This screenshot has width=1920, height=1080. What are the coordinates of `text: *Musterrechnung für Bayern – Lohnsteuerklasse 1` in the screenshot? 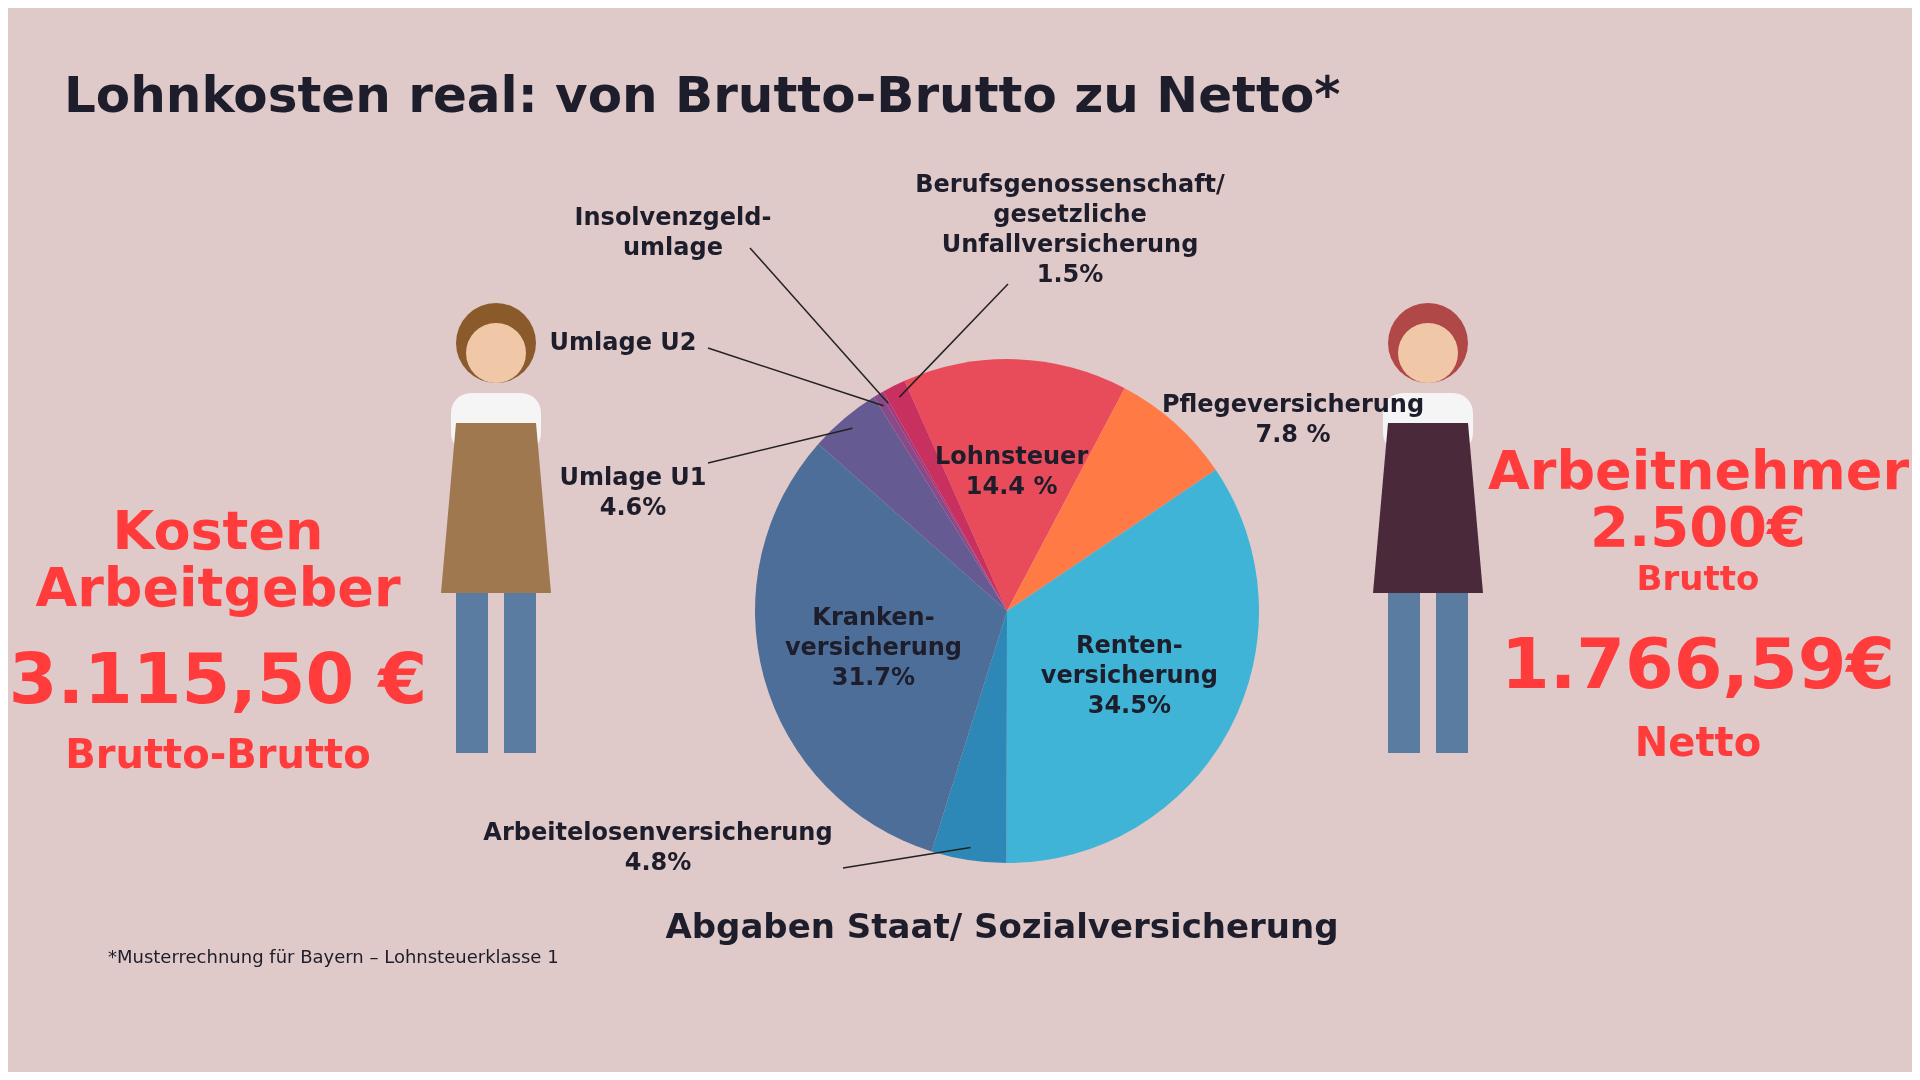 It's located at (333, 956).